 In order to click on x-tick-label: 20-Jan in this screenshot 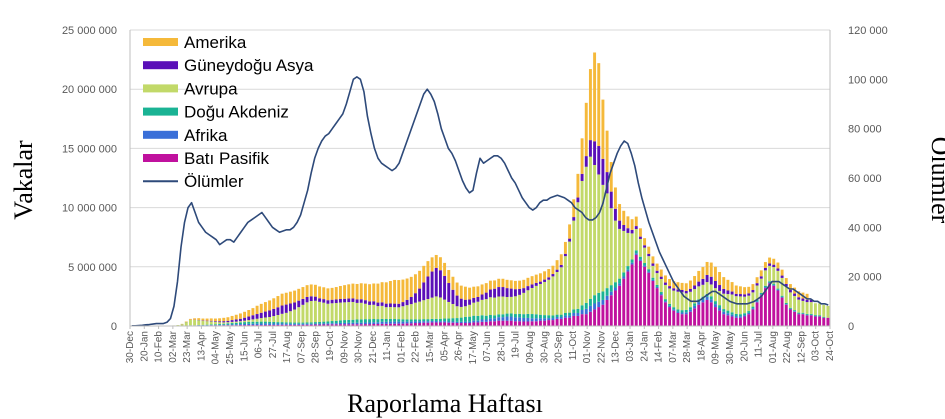, I will do `click(144, 346)`.